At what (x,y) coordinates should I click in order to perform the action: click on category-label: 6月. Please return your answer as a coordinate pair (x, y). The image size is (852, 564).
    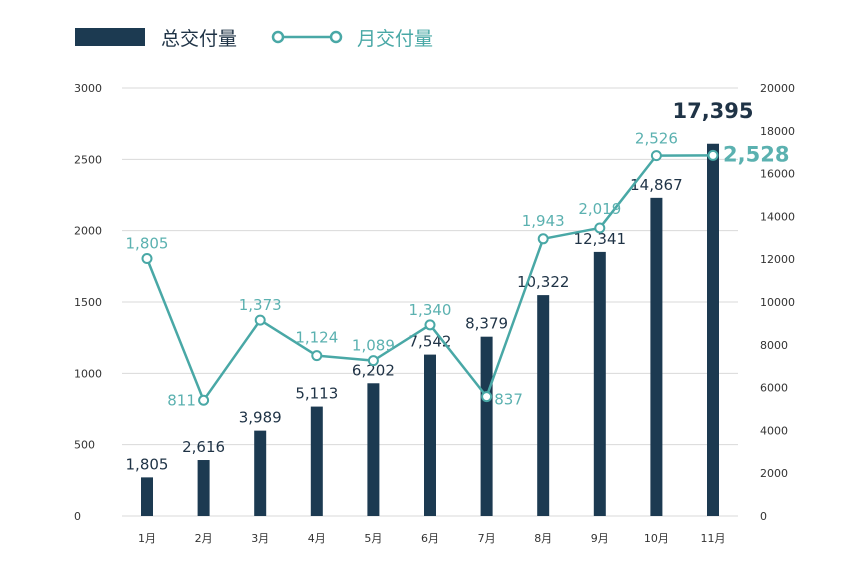
    Looking at the image, I should click on (430, 538).